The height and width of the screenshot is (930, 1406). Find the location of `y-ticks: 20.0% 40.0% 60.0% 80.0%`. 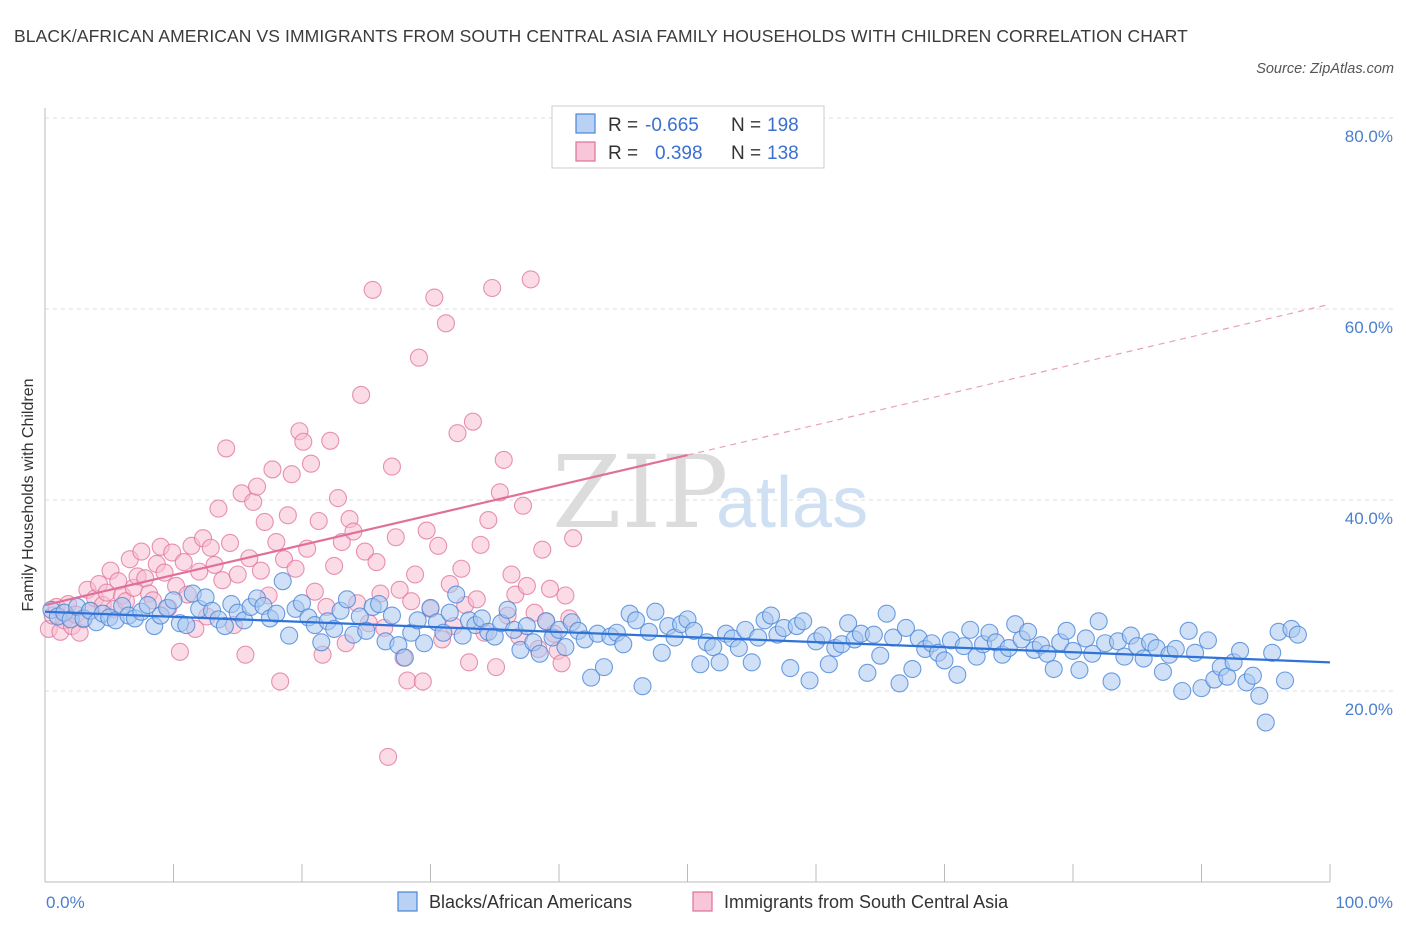

y-ticks: 20.0% 40.0% 60.0% 80.0% is located at coordinates (1369, 423).